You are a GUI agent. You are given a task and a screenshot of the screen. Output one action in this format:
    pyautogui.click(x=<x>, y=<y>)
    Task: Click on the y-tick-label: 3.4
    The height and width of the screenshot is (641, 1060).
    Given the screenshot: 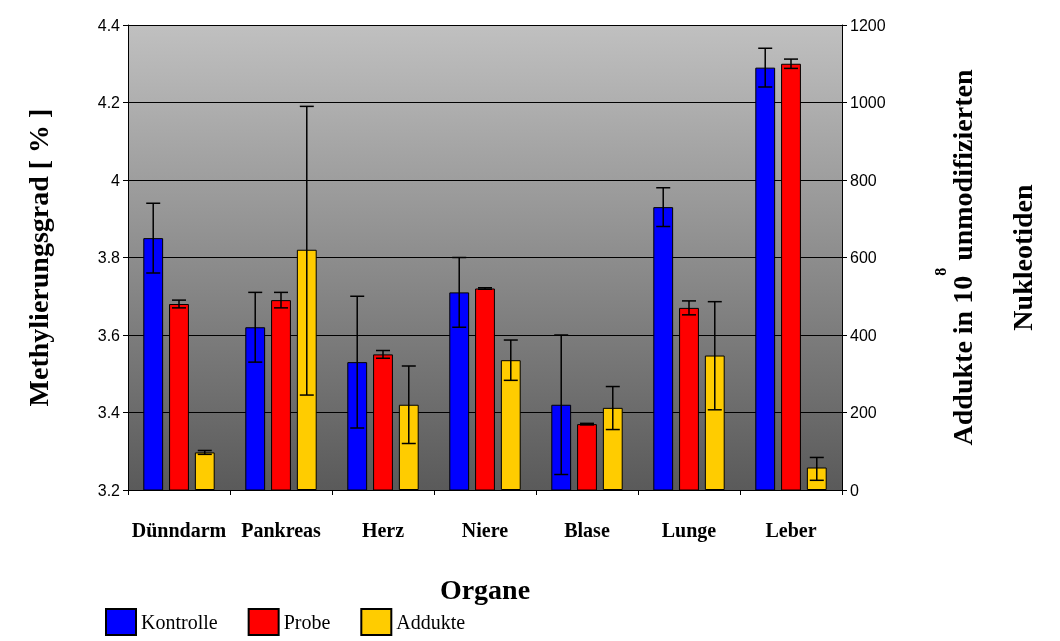 What is the action you would take?
    pyautogui.click(x=109, y=412)
    